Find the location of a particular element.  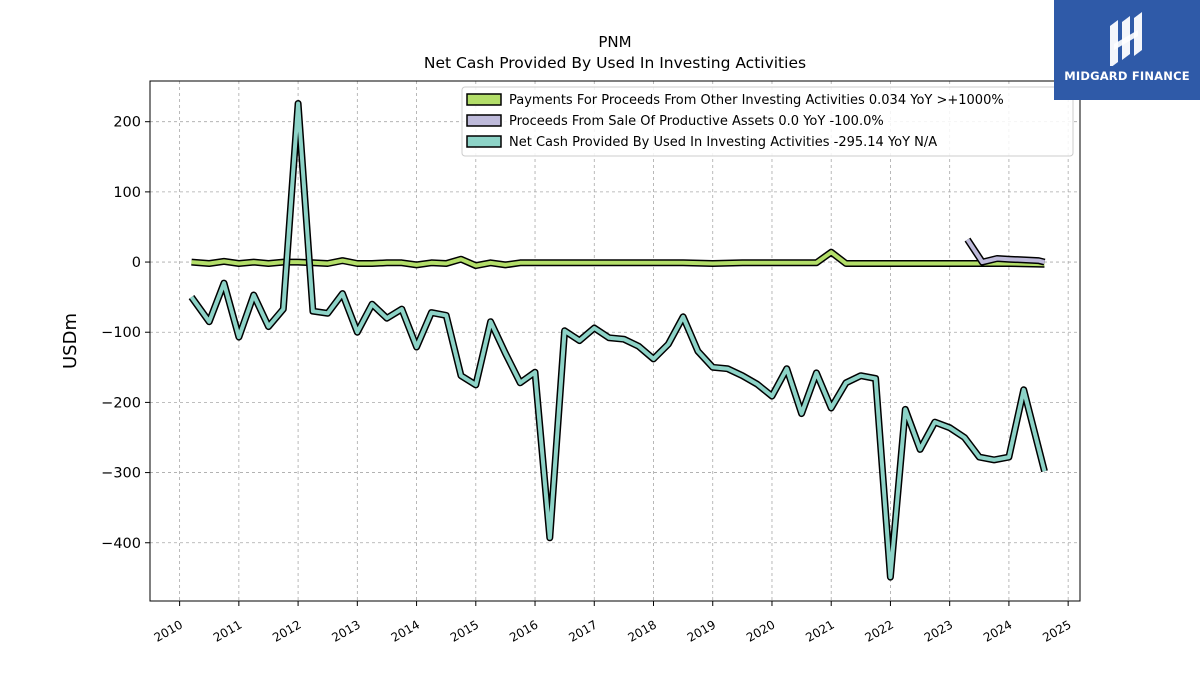

series-line-productive-assets is located at coordinates (1005, 251).